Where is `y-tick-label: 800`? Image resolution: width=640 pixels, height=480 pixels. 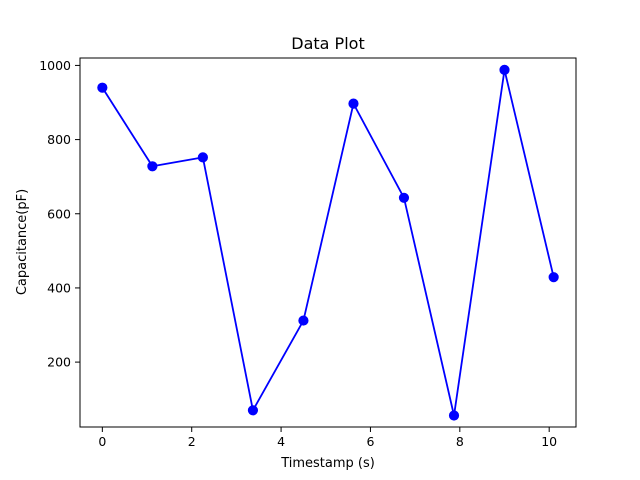
y-tick-label: 800 is located at coordinates (59, 139).